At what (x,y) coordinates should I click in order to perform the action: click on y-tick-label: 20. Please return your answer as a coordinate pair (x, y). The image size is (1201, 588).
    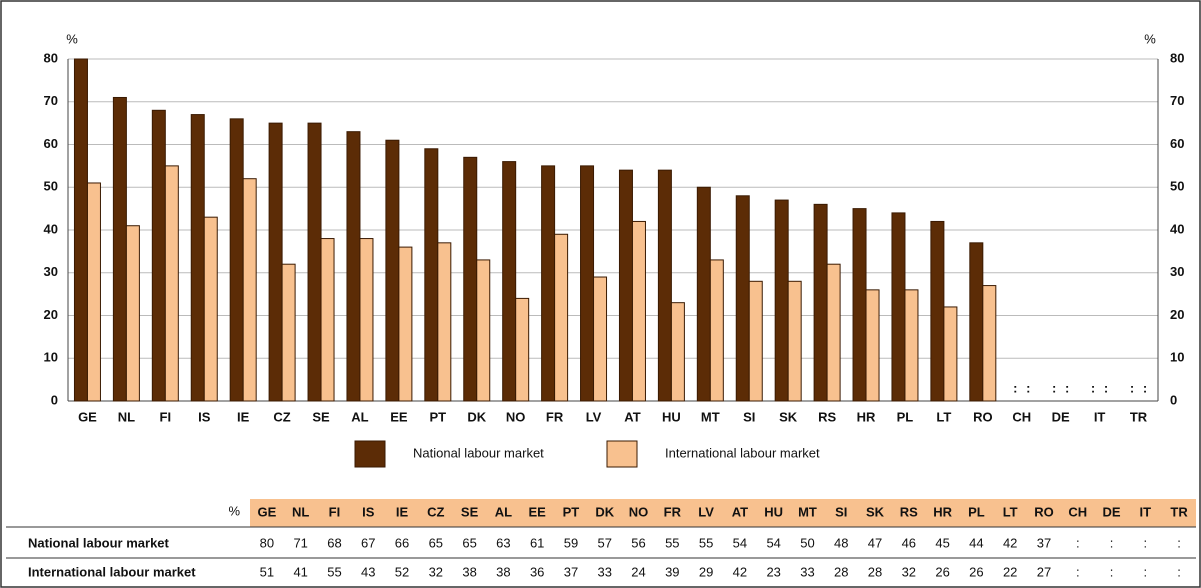
    Looking at the image, I should click on (51, 314).